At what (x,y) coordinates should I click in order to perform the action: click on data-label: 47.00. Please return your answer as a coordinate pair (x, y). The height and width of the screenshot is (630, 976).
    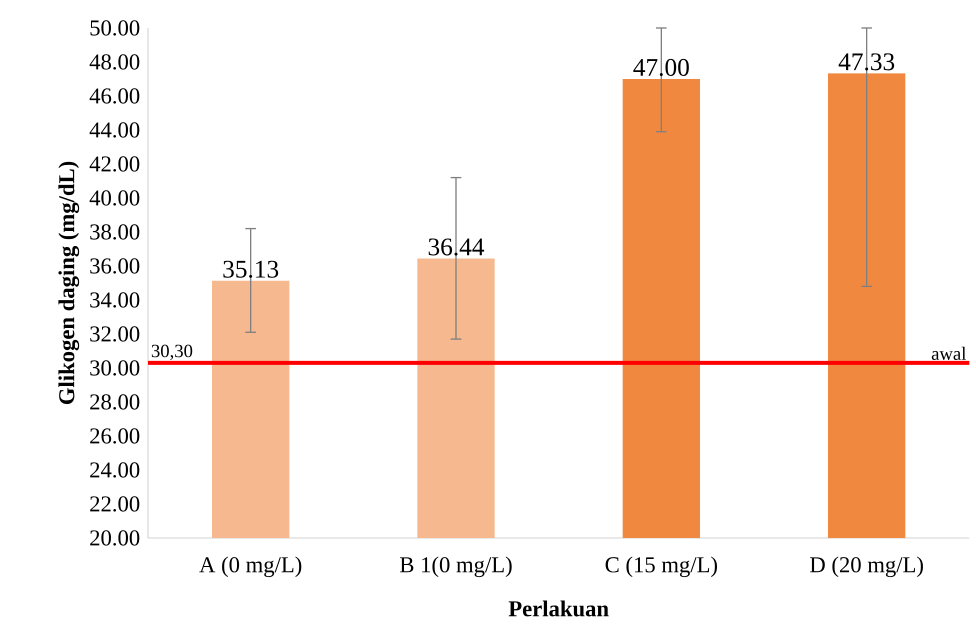
    Looking at the image, I should click on (661, 67).